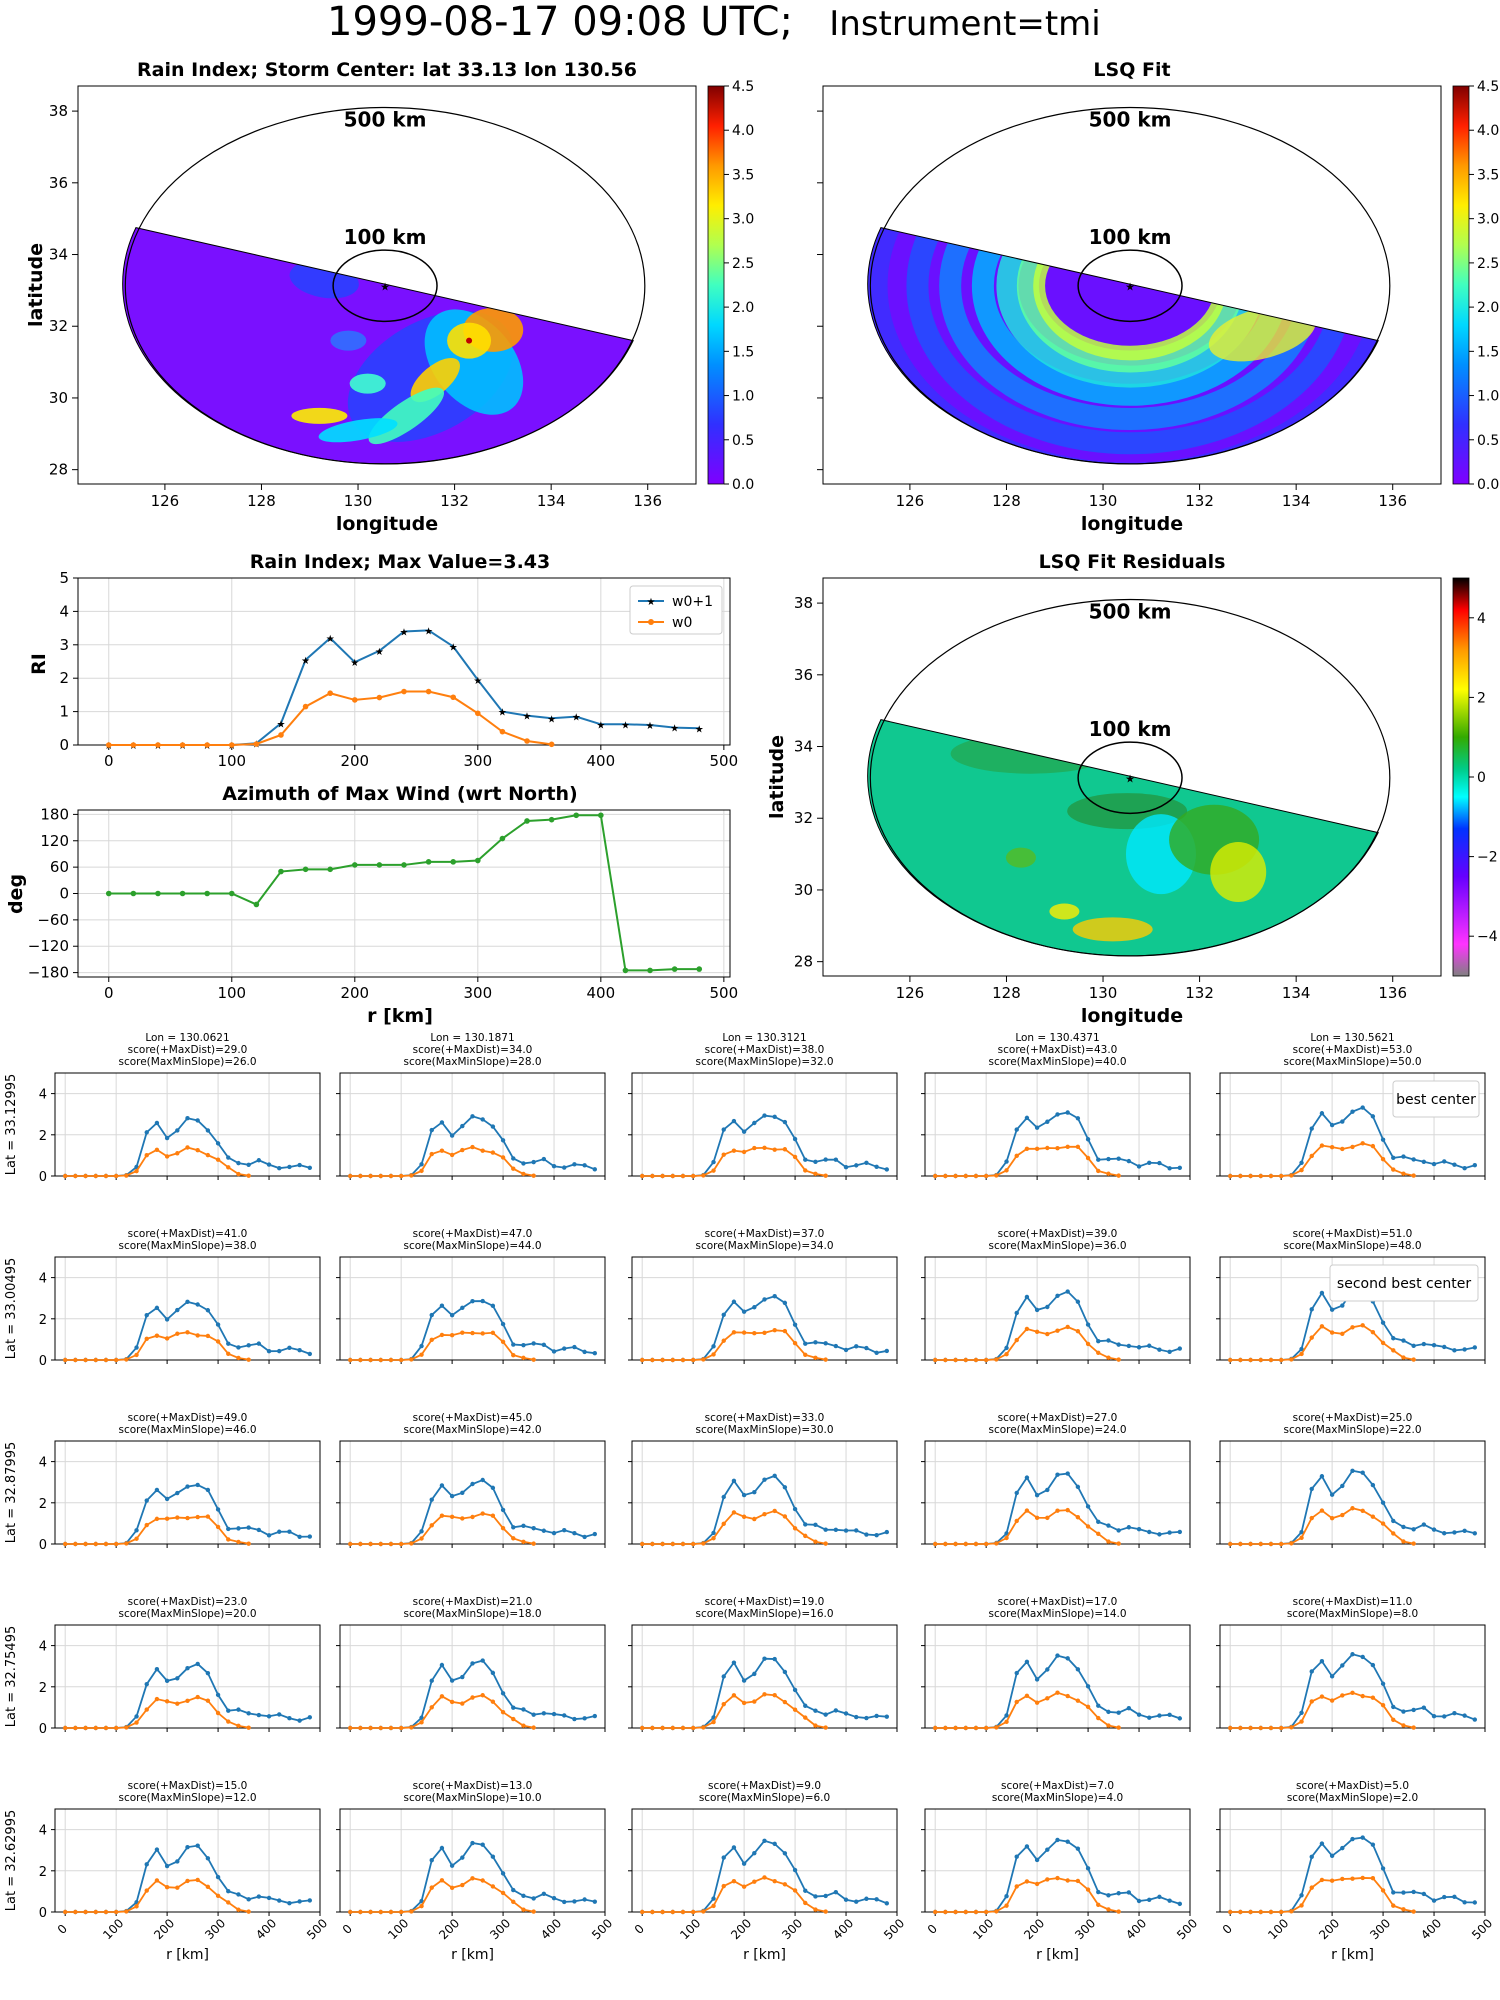 This screenshot has width=1500, height=2000. What do you see at coordinates (1057, 1246) in the screenshot?
I see `panel-score-maxminslope: score(MaxMinSlope)=36.0` at bounding box center [1057, 1246].